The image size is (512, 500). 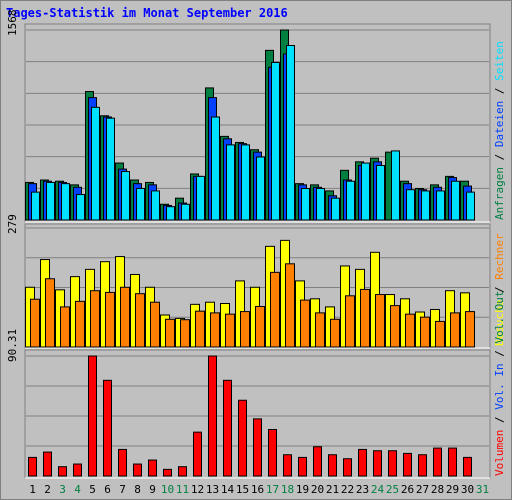 What do you see at coordinates (272, 489) in the screenshot?
I see `day-label-17: 17` at bounding box center [272, 489].